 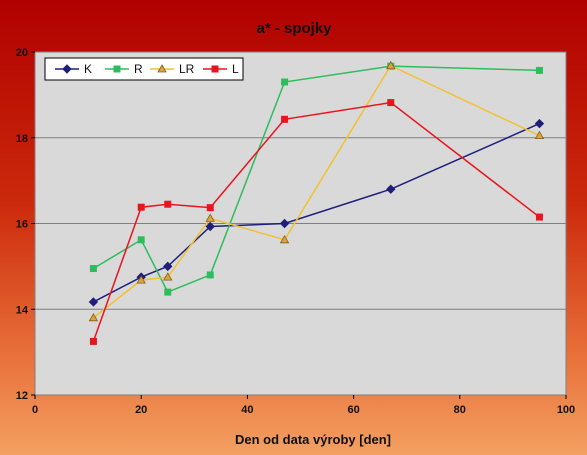 I want to click on x-tick-label: 100, so click(x=566, y=410).